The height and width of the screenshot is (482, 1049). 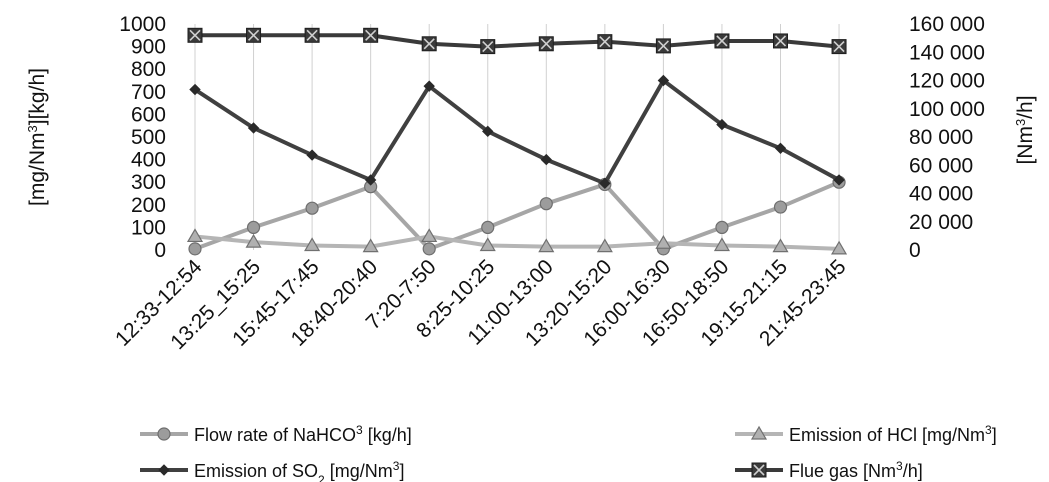 I want to click on right-tick-label: 120 000, so click(x=947, y=81).